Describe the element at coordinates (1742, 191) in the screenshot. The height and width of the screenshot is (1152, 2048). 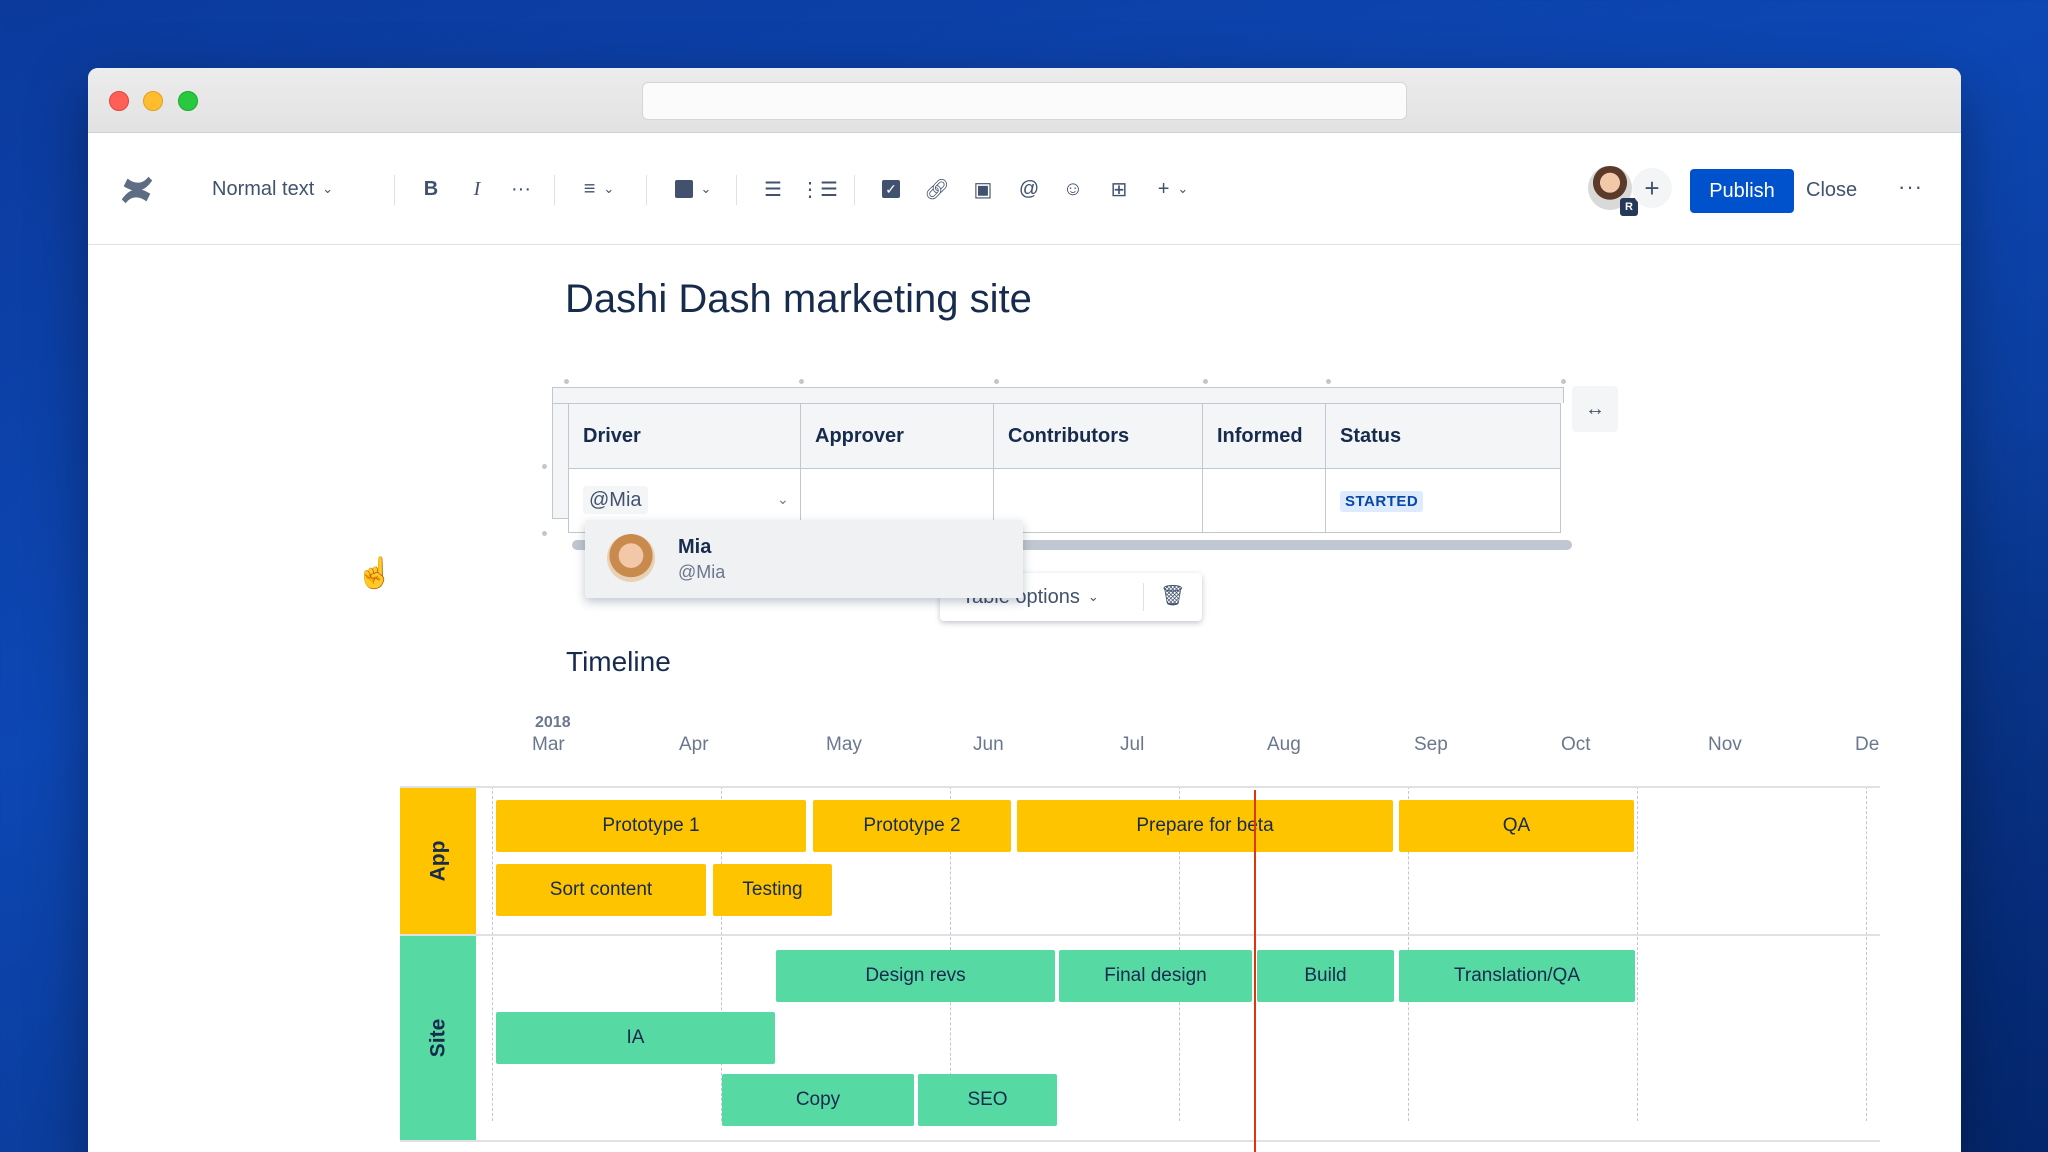
I see `publish-button: Publish` at that location.